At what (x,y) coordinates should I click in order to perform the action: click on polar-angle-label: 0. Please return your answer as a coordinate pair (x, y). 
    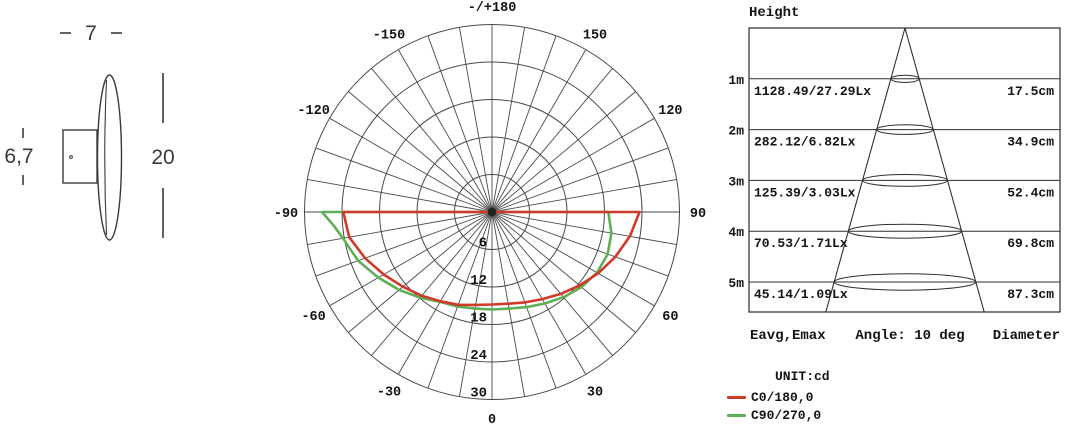
    Looking at the image, I should click on (492, 420).